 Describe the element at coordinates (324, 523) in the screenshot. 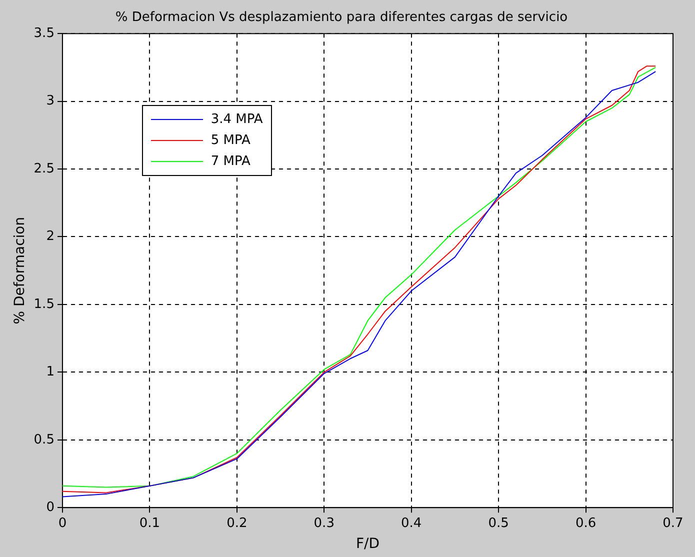

I see `x-tick-label: 0.3` at that location.